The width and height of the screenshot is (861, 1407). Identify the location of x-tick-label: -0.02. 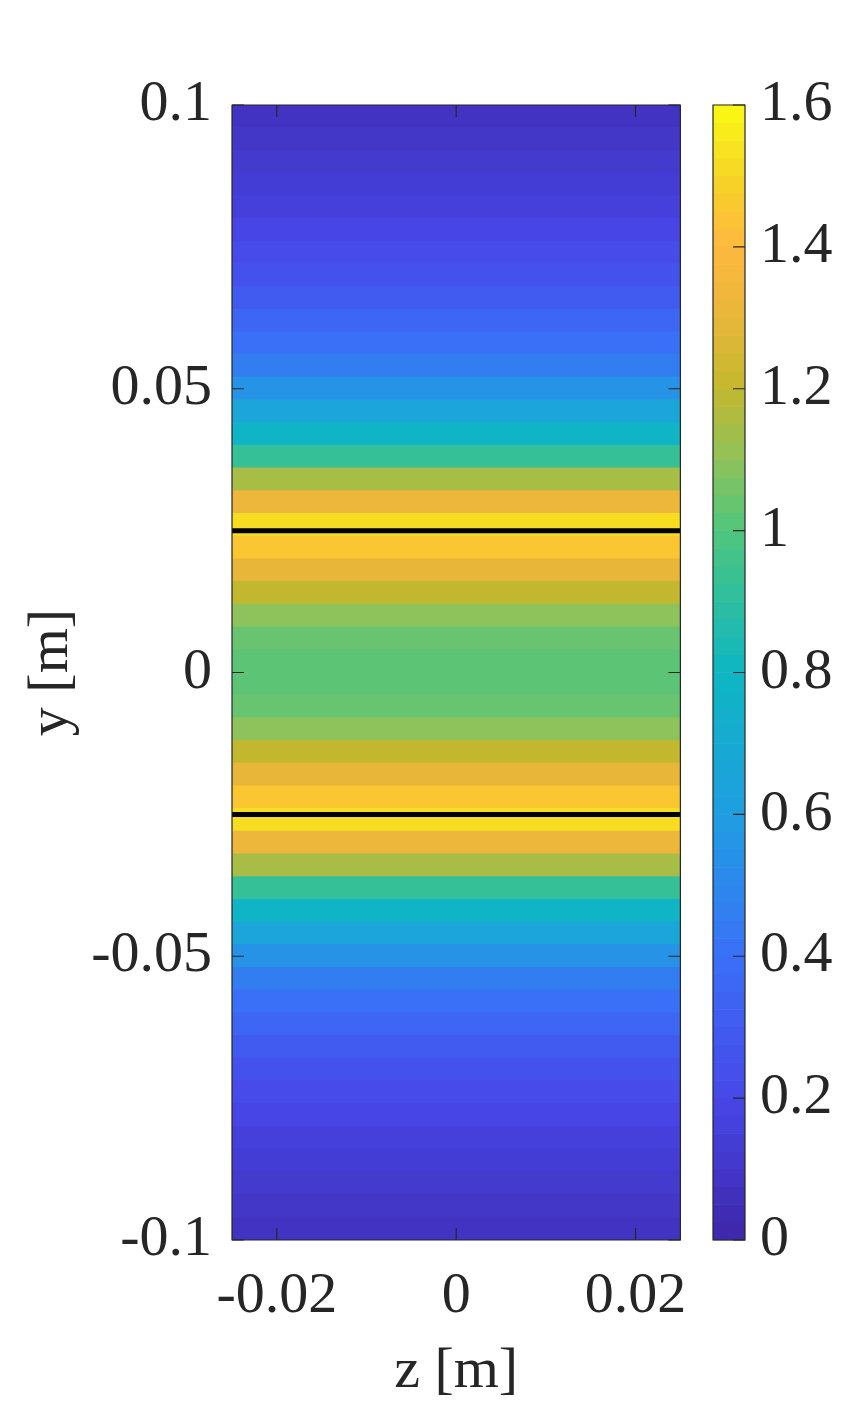
(277, 1293).